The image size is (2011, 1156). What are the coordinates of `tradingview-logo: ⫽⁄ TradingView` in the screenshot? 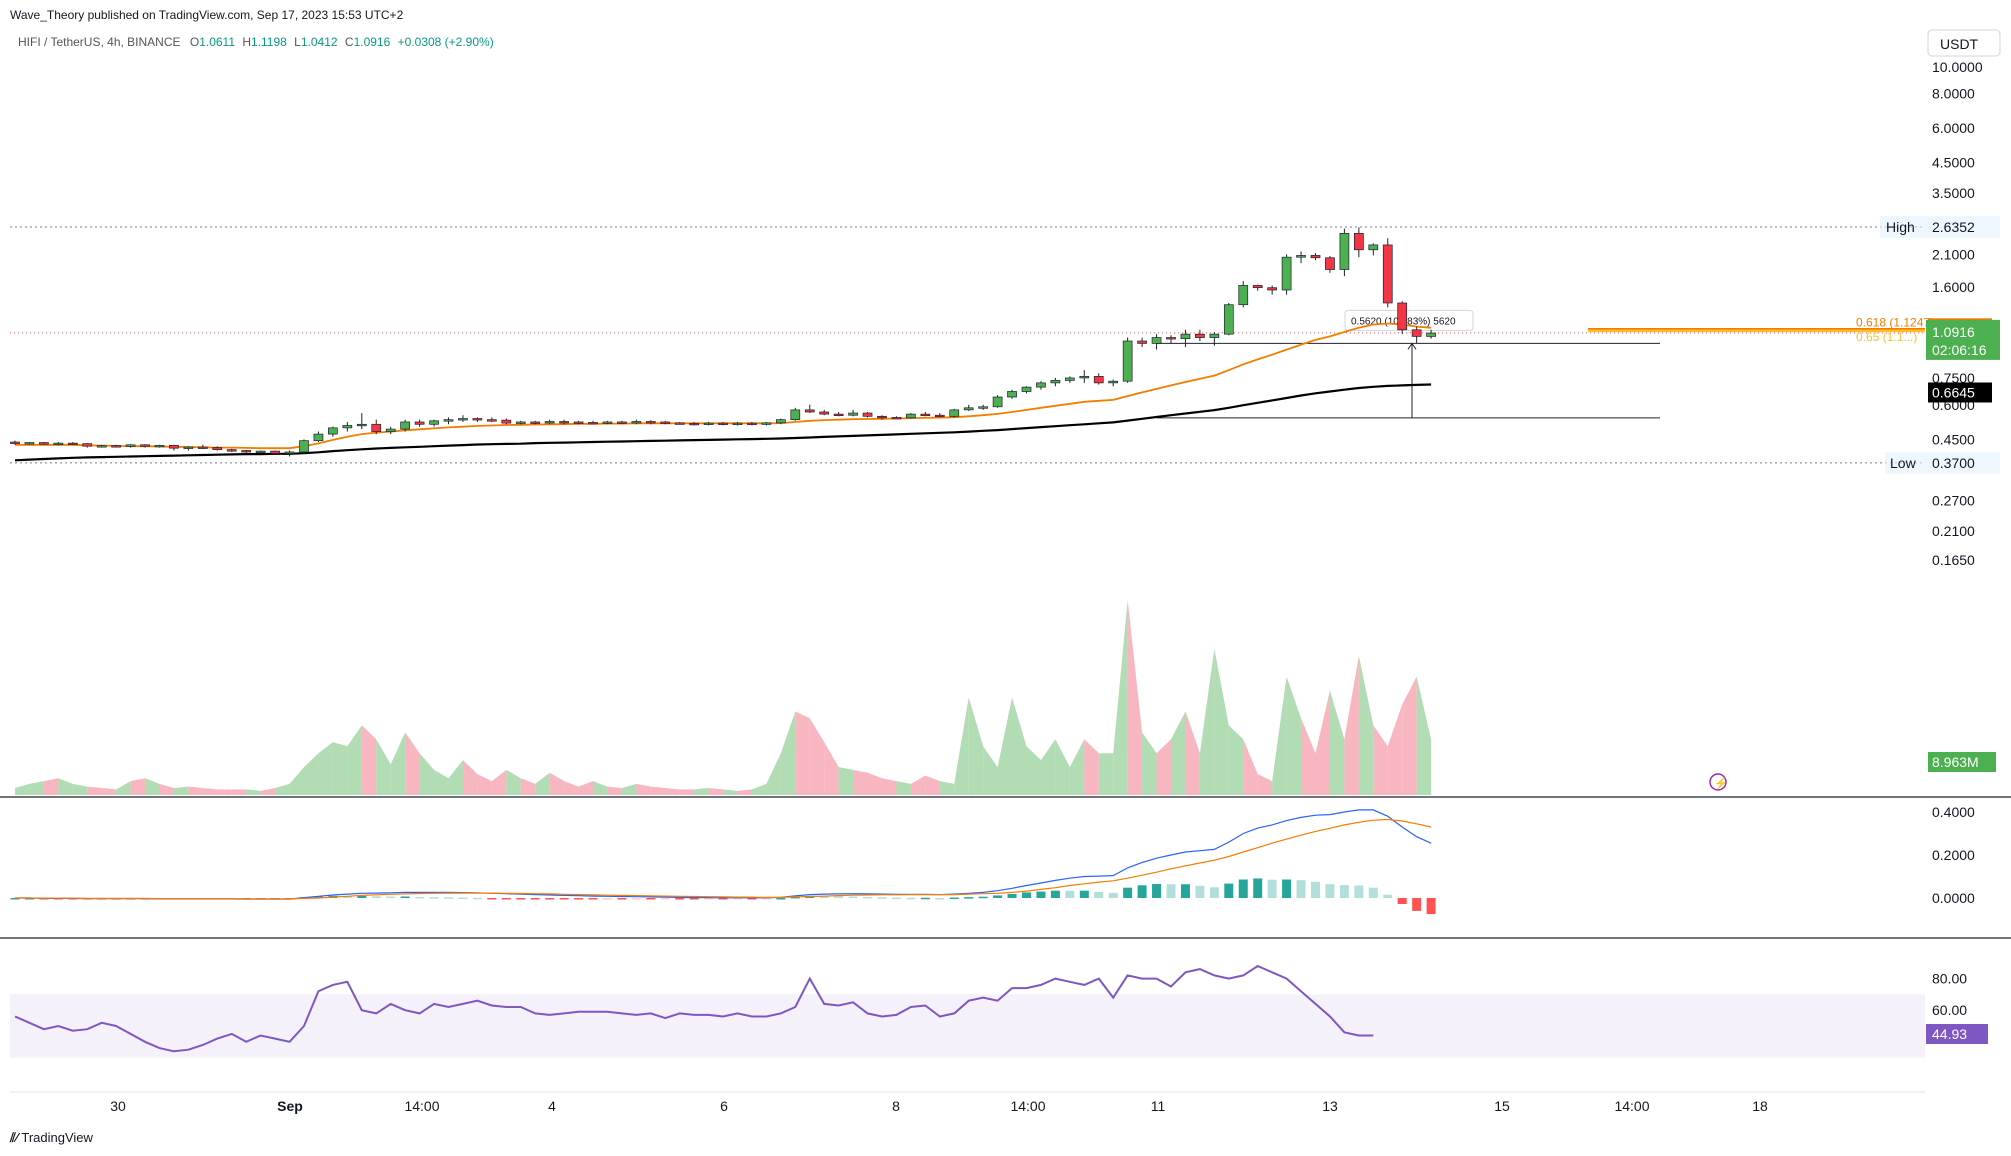 It's located at (51, 1138).